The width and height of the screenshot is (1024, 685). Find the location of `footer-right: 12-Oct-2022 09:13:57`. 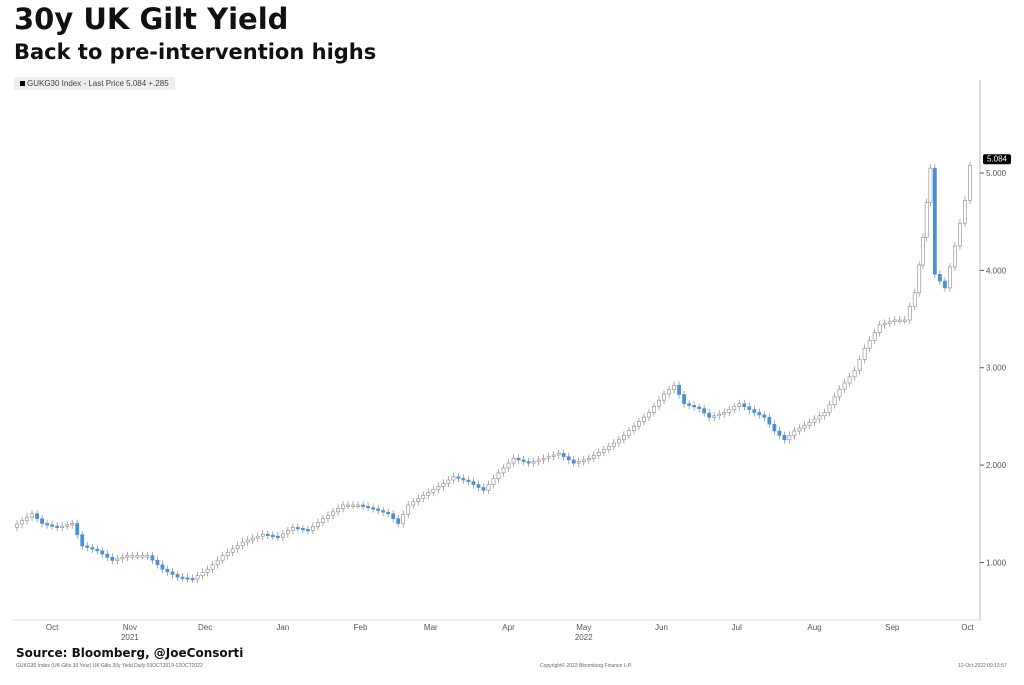

footer-right: 12-Oct-2022 09:13:57 is located at coordinates (982, 666).